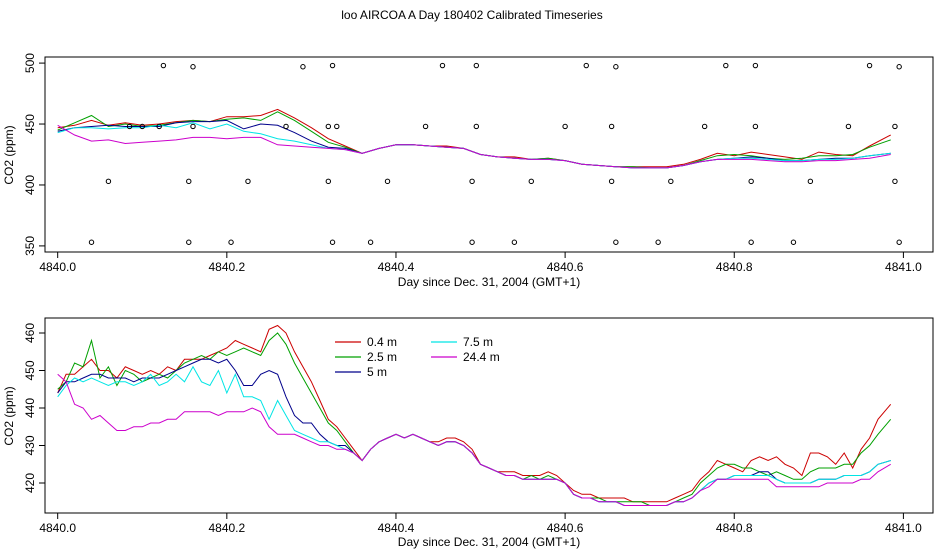 This screenshot has height=550, width=950. What do you see at coordinates (57, 267) in the screenshot?
I see `top-x-tick-label: 4840.0` at bounding box center [57, 267].